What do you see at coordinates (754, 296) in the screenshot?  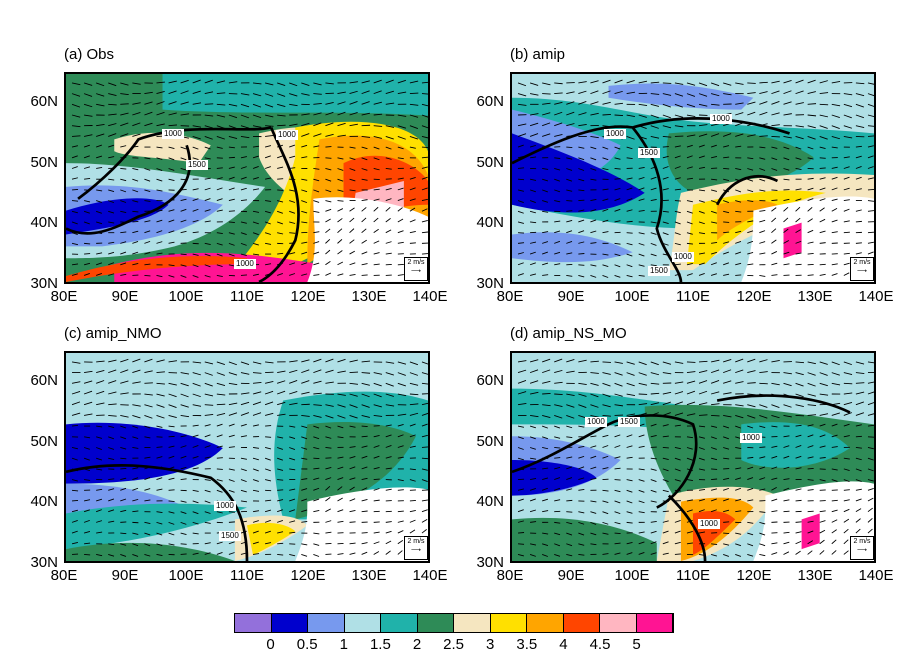 I see `x-tick-label: 120E` at bounding box center [754, 296].